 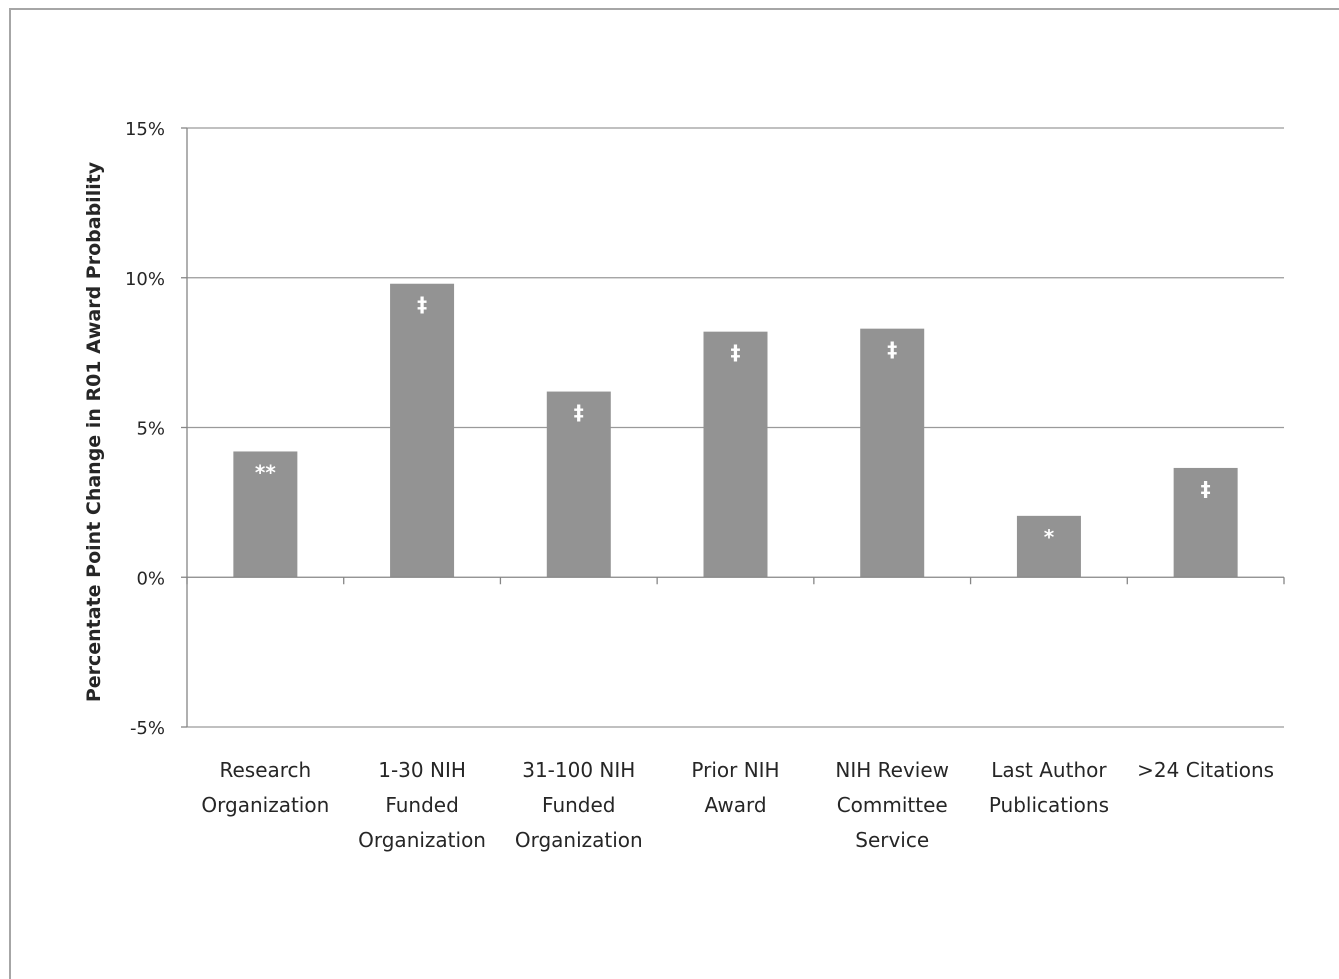 What do you see at coordinates (892, 770) in the screenshot?
I see `category-label-line: NIH Review` at bounding box center [892, 770].